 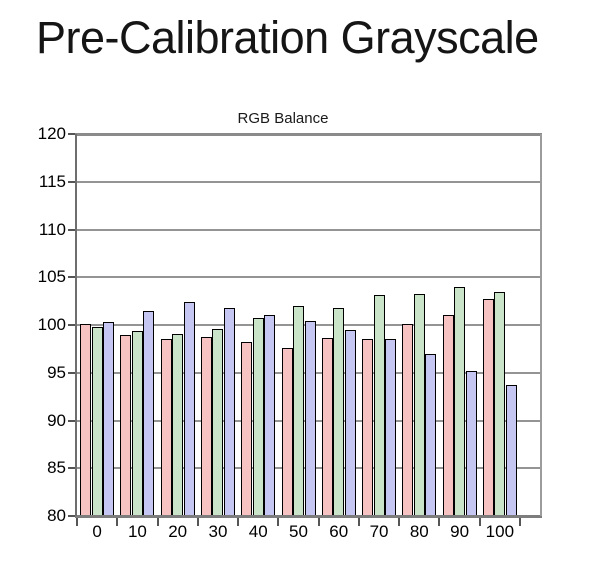 What do you see at coordinates (76, 325) in the screenshot?
I see `y-axis-line` at bounding box center [76, 325].